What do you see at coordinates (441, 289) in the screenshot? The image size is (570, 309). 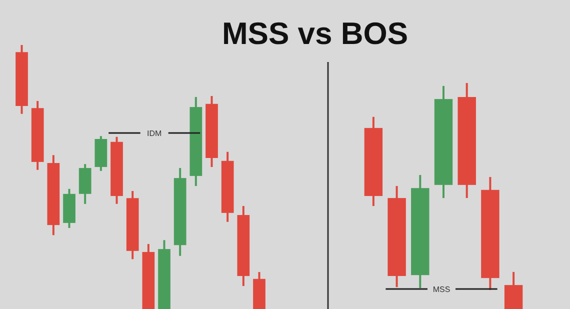 I see `annotation: MSS` at bounding box center [441, 289].